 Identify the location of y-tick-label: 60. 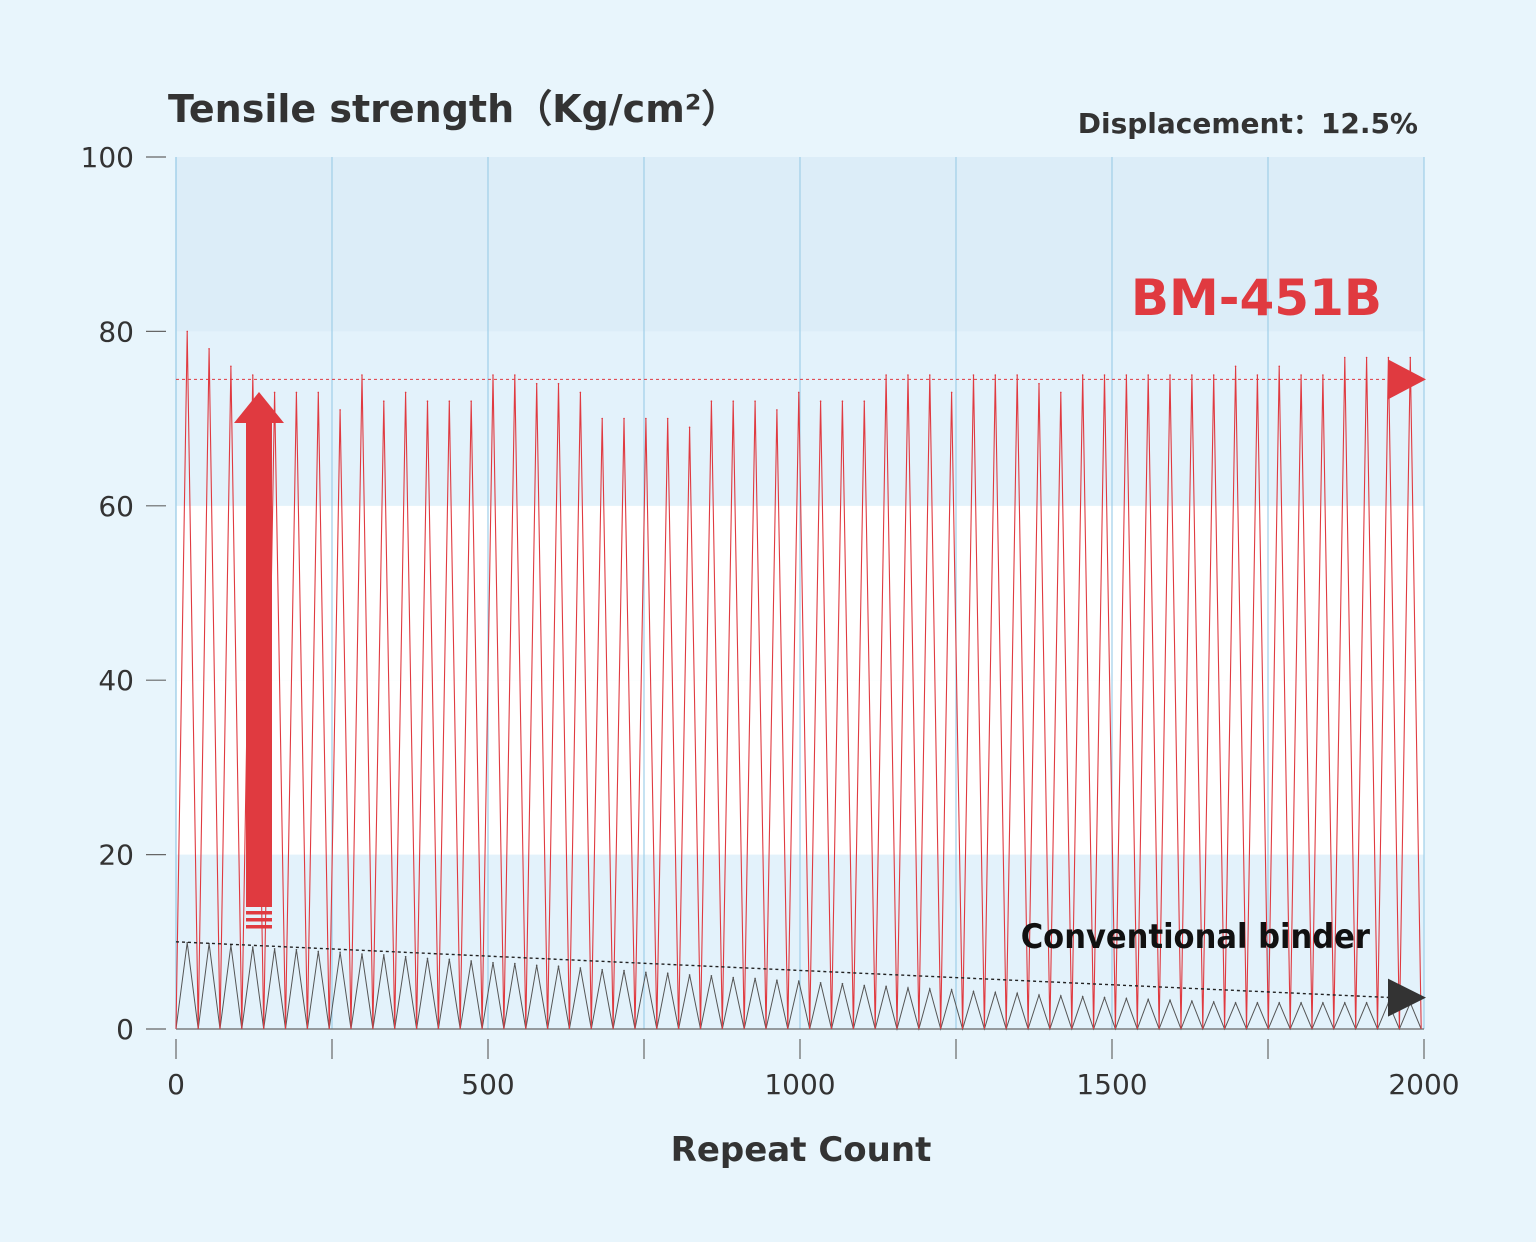
(116, 506).